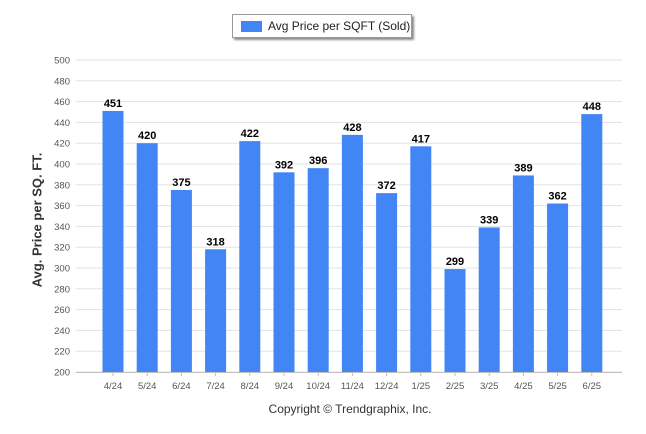 This screenshot has height=434, width=646. I want to click on bar-value-label: 389, so click(523, 168).